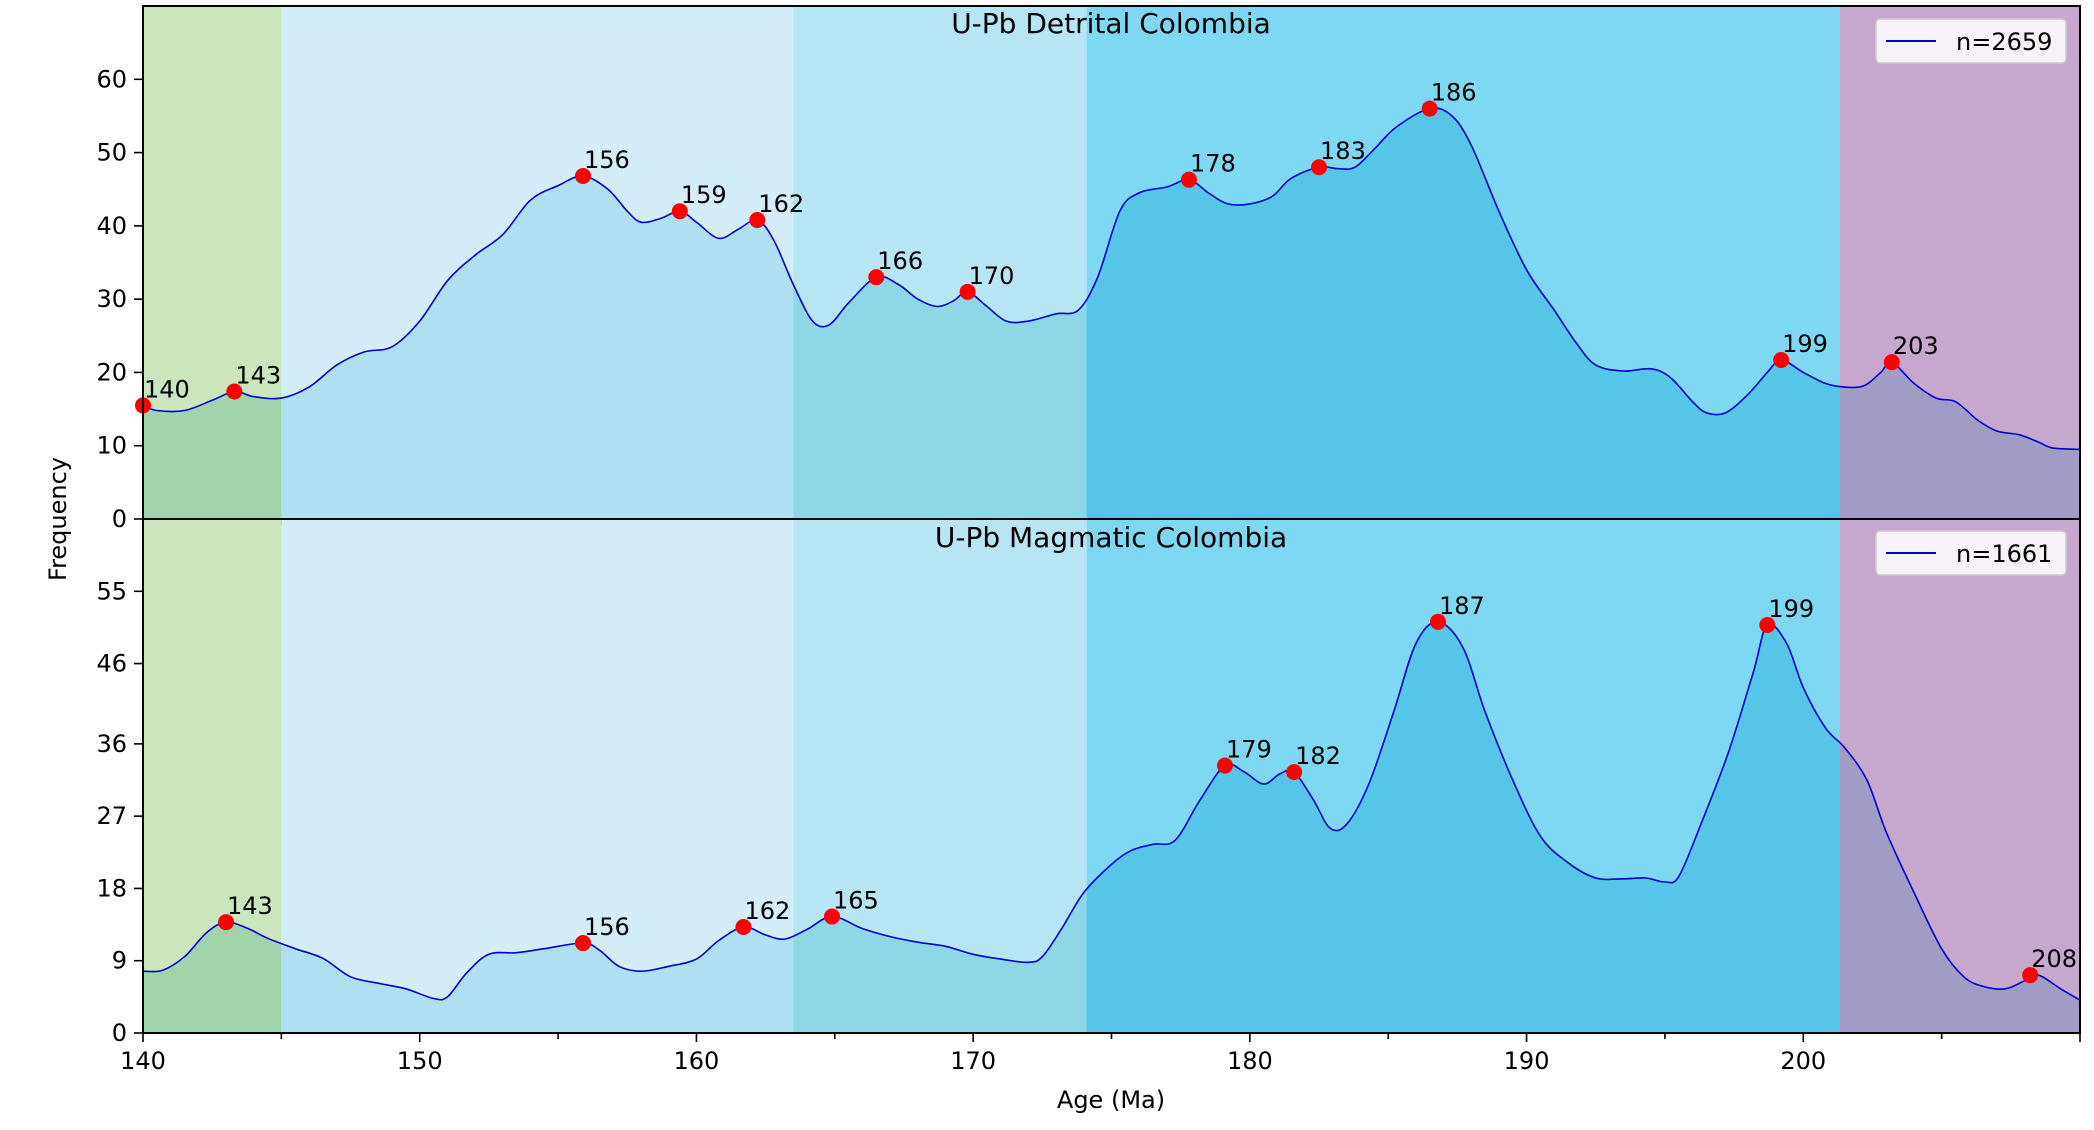  Describe the element at coordinates (420, 1061) in the screenshot. I see `x-tick-label-1: 150` at that location.